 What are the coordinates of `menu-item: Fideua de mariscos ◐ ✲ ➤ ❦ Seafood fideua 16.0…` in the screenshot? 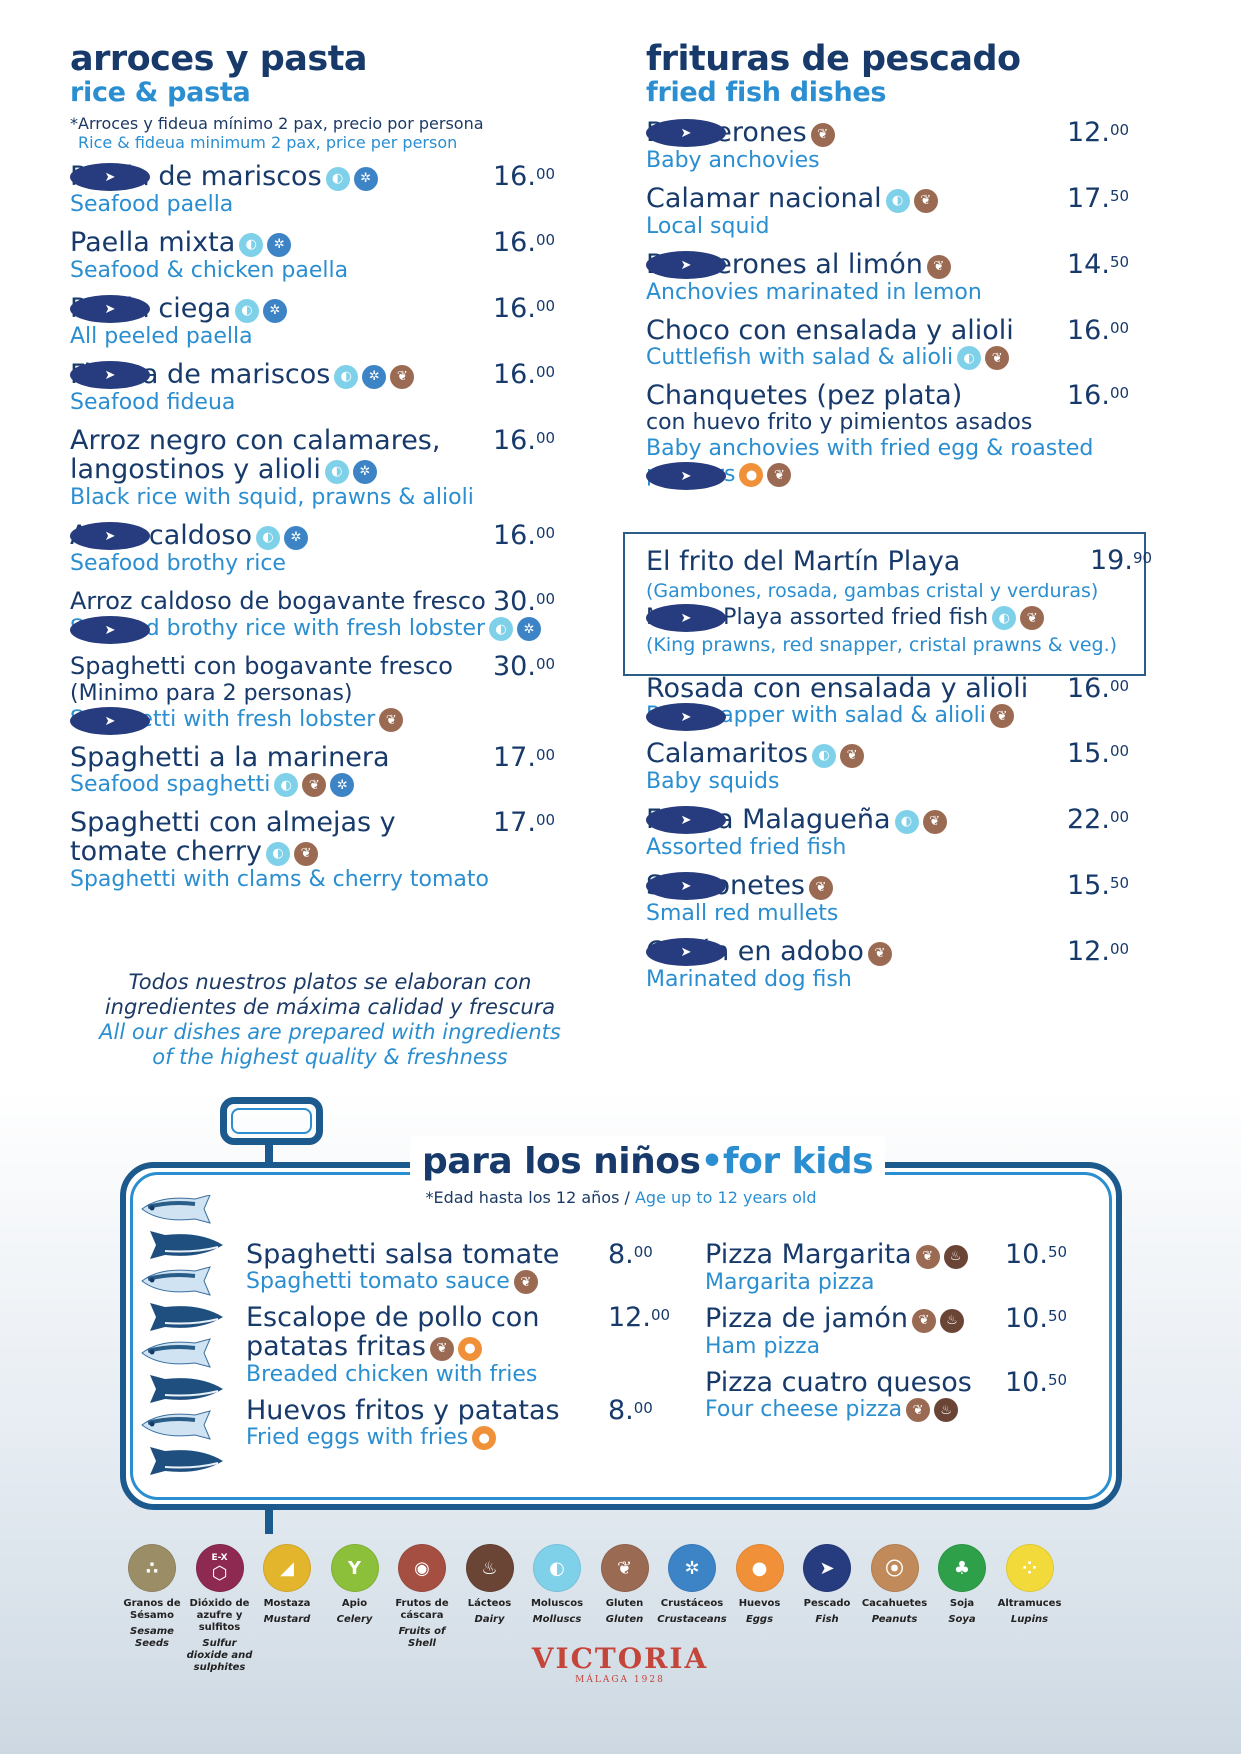 It's located at (330, 388).